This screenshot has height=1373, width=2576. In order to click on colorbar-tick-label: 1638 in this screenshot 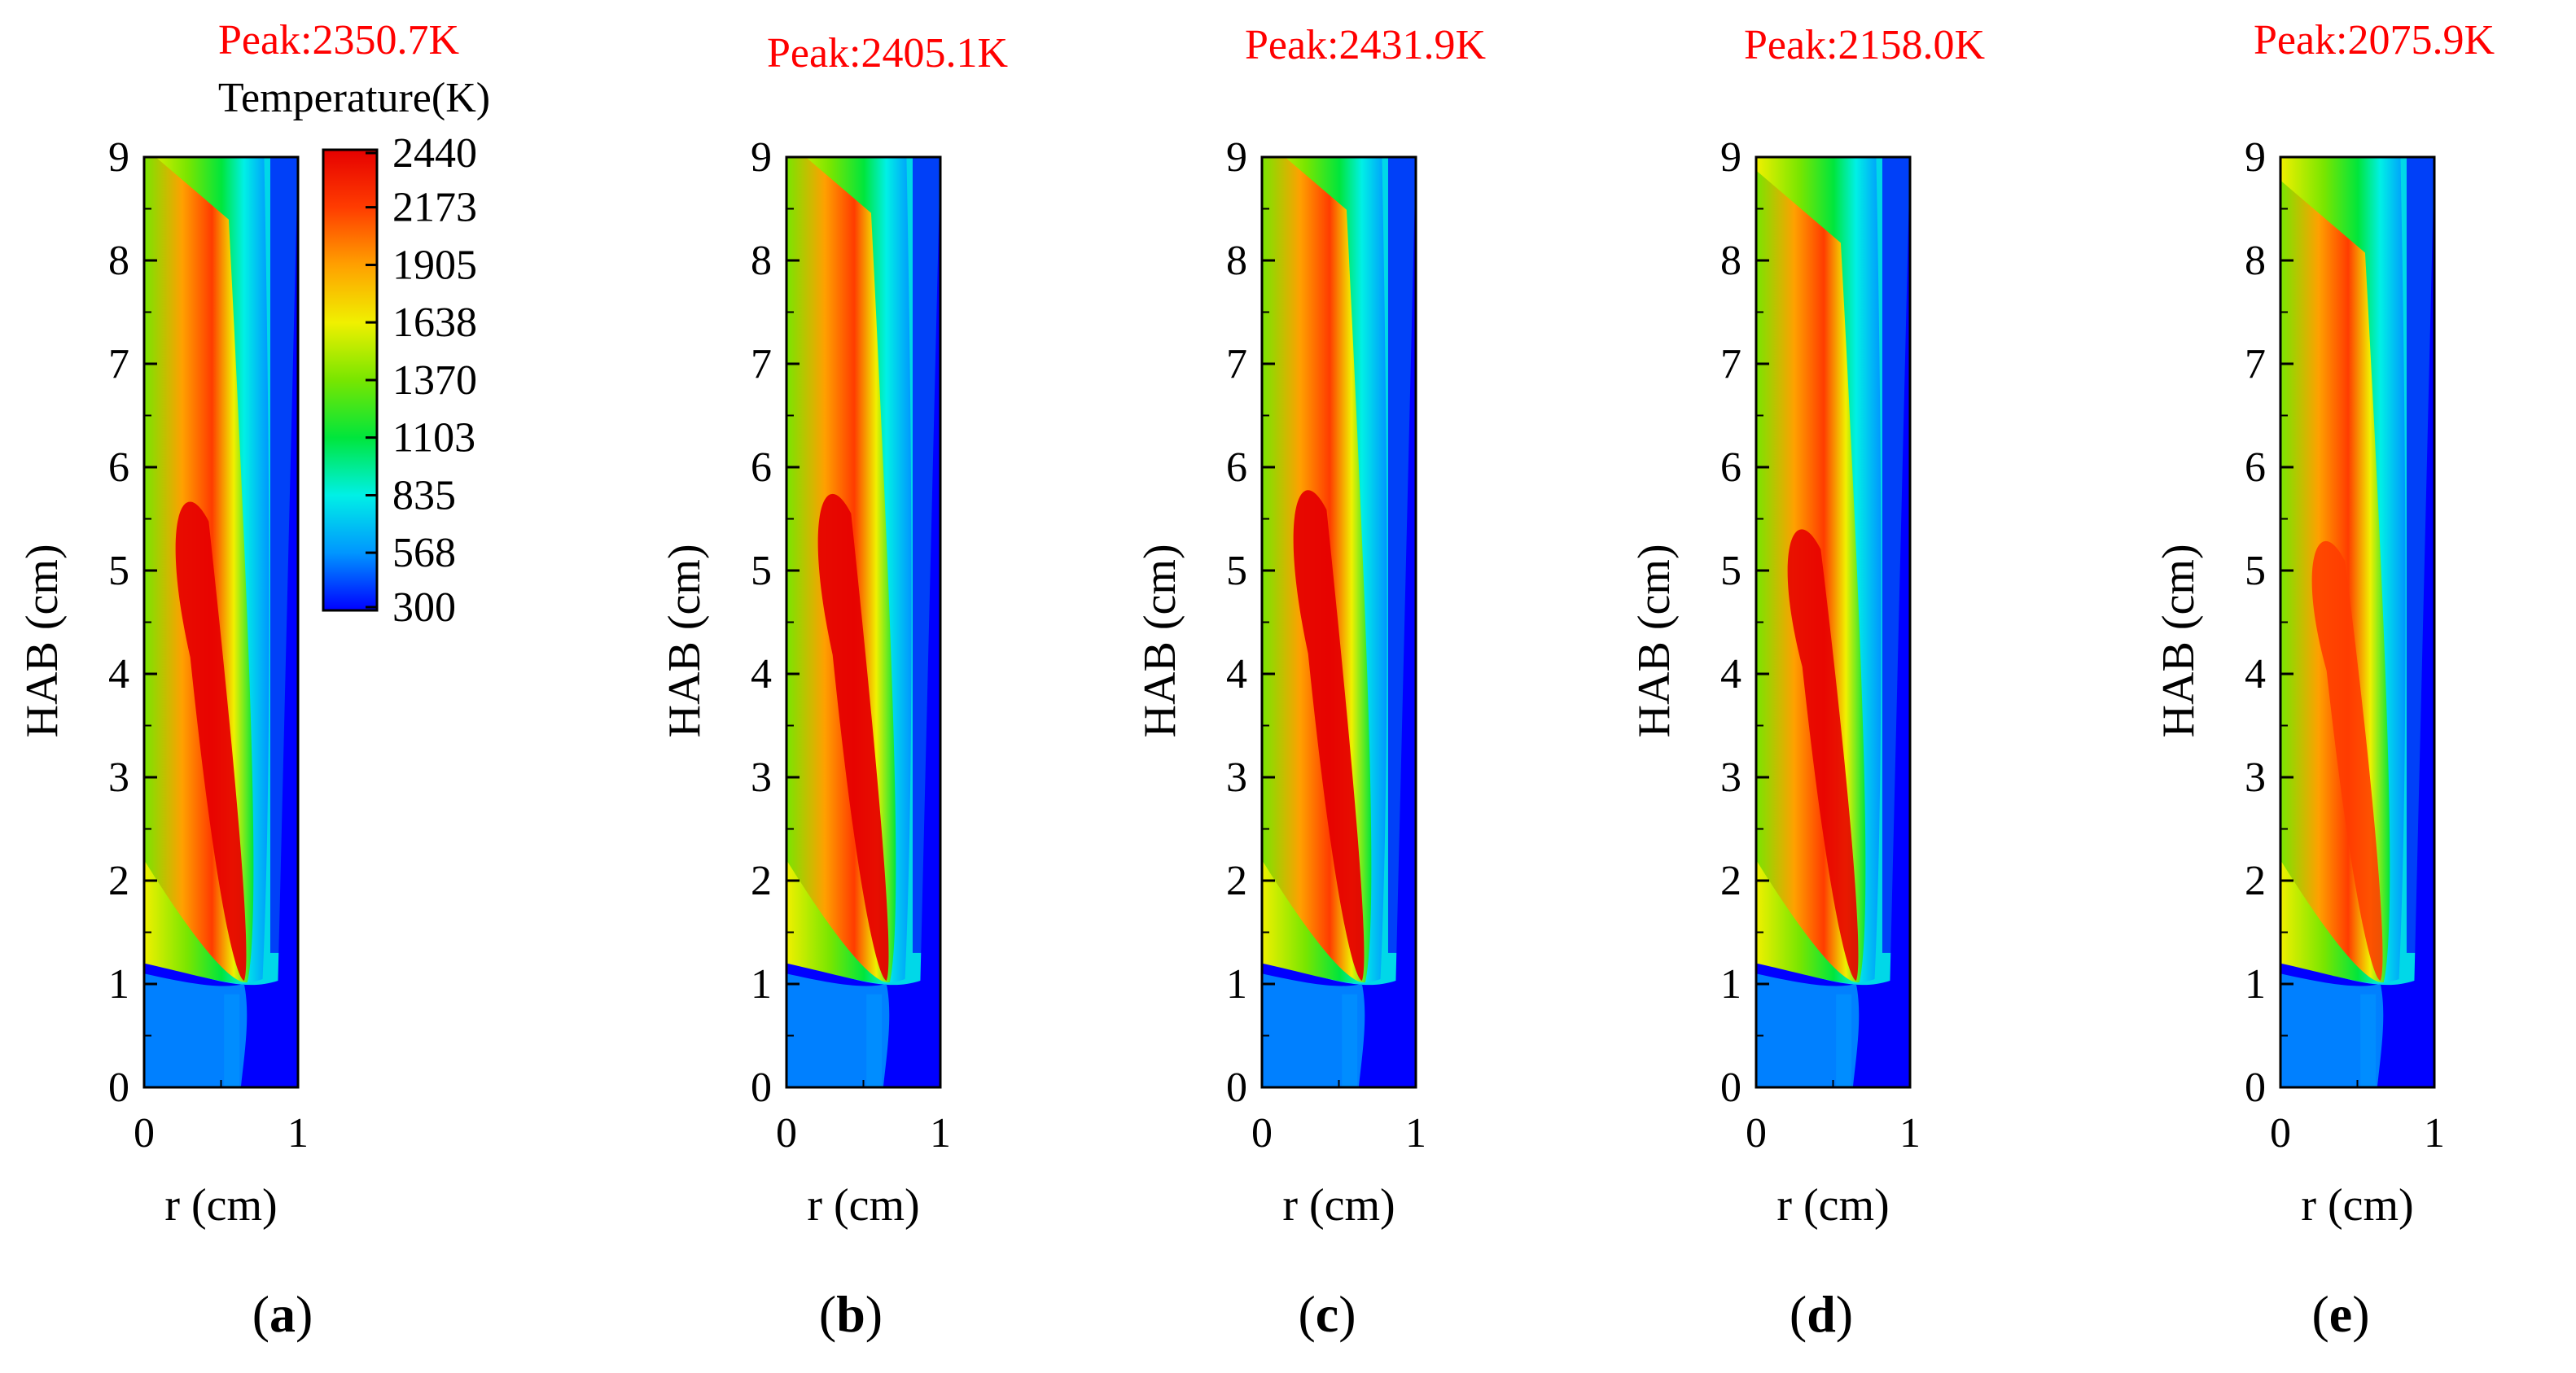, I will do `click(434, 323)`.